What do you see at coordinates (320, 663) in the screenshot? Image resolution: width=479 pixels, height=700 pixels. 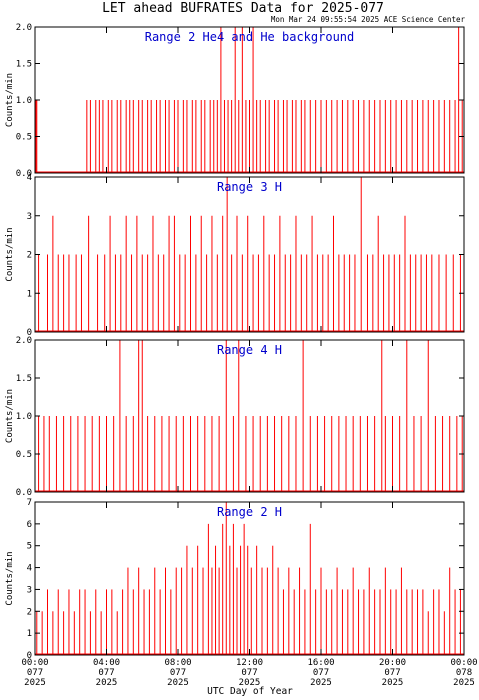 I see `x-tick-label: 16:00` at bounding box center [320, 663].